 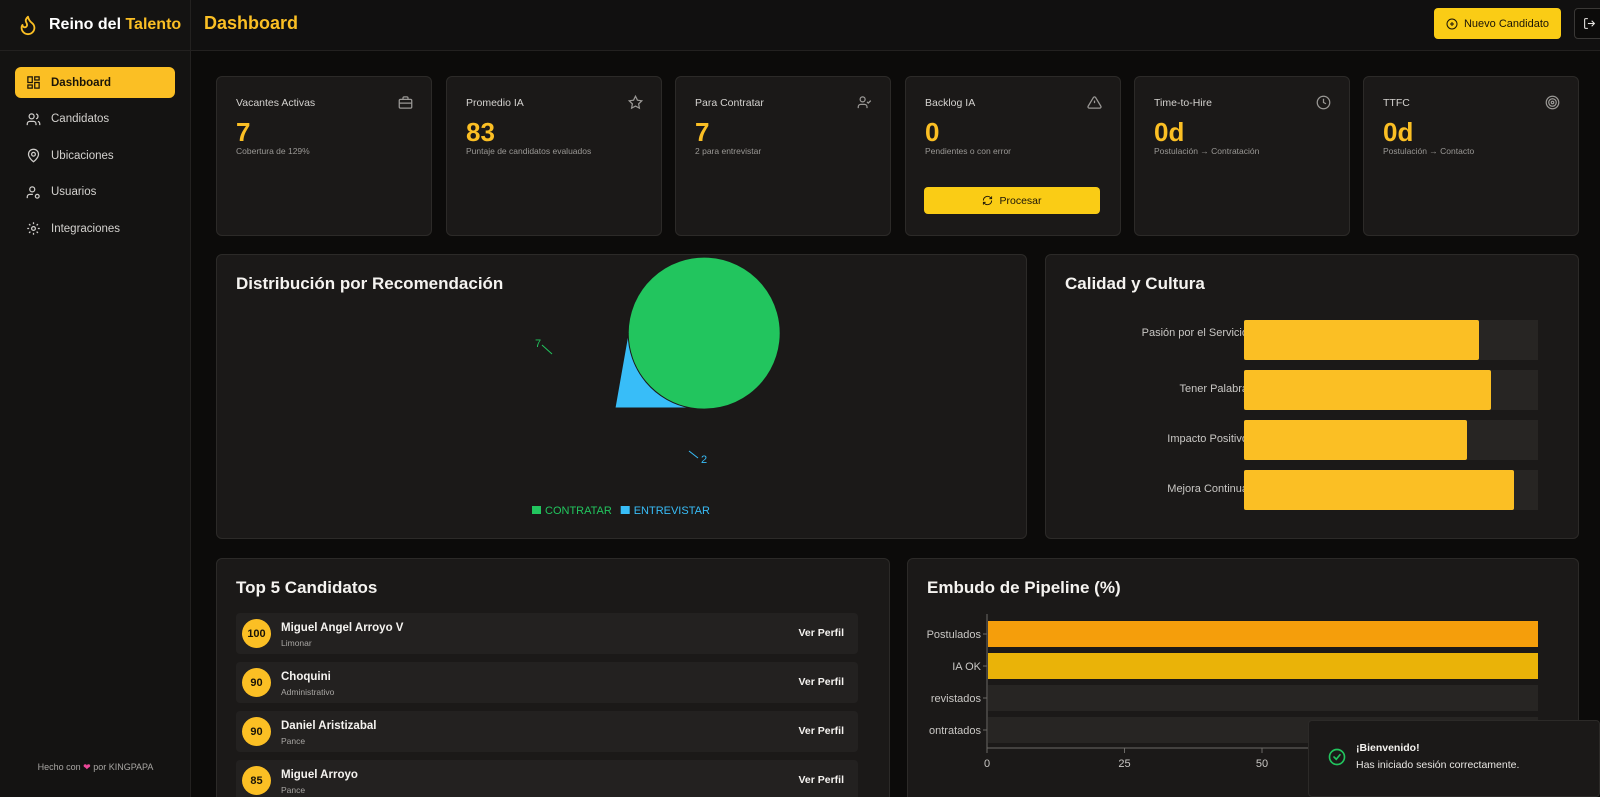 I want to click on sidebar-item-candidatos: Candidatos, so click(x=95, y=119).